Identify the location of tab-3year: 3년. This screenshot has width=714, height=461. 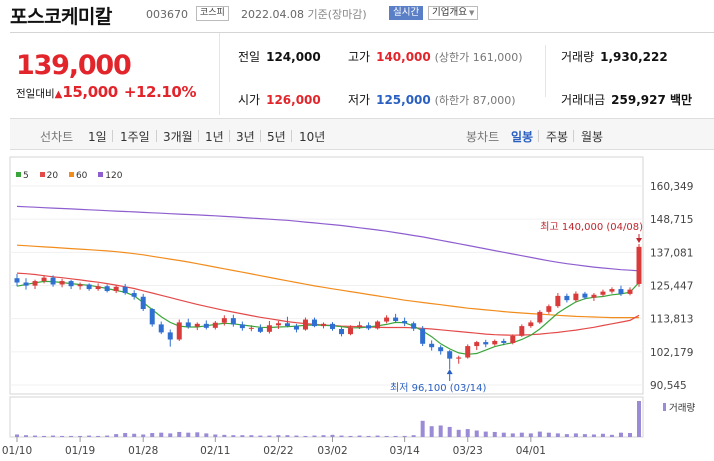
(245, 137).